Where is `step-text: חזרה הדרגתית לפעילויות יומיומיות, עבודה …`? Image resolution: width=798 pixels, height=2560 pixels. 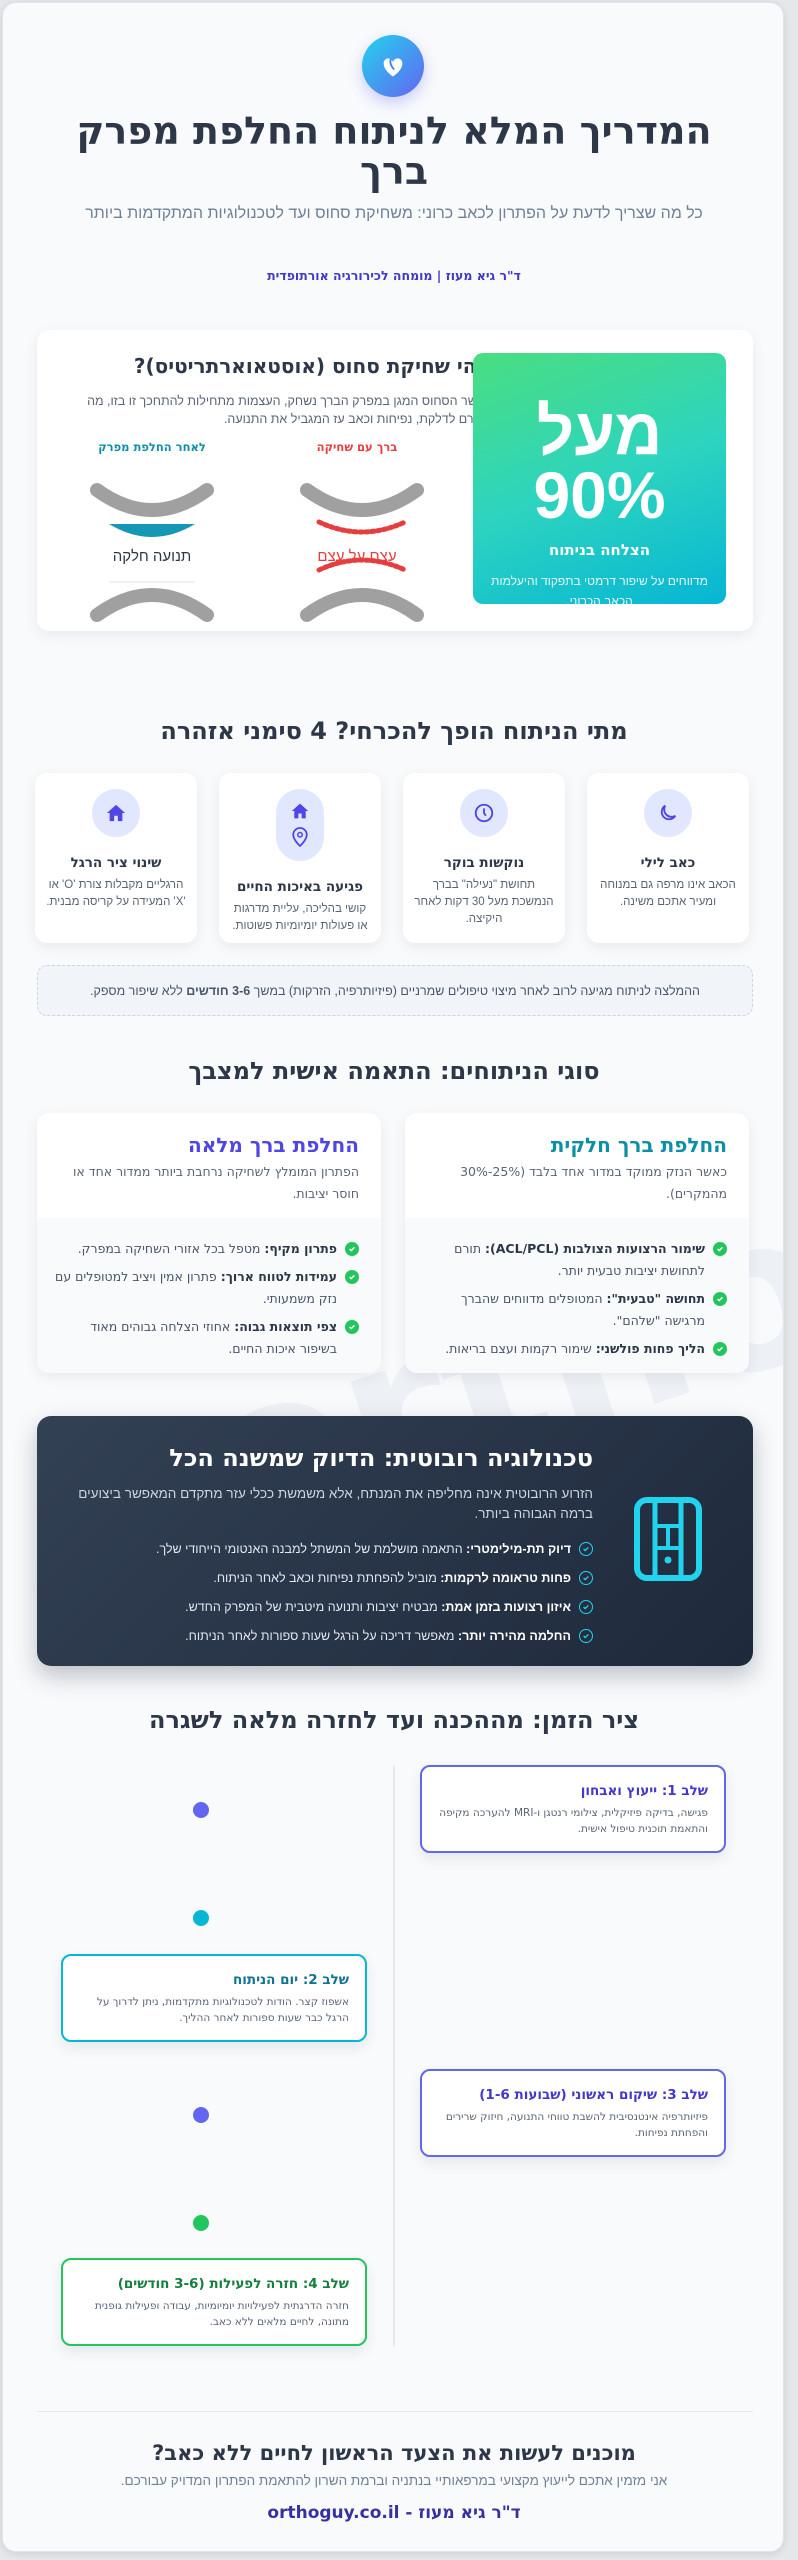
step-text: חזרה הדרגתית לפעילויות יומיומיות, עבודה … is located at coordinates (221, 2314).